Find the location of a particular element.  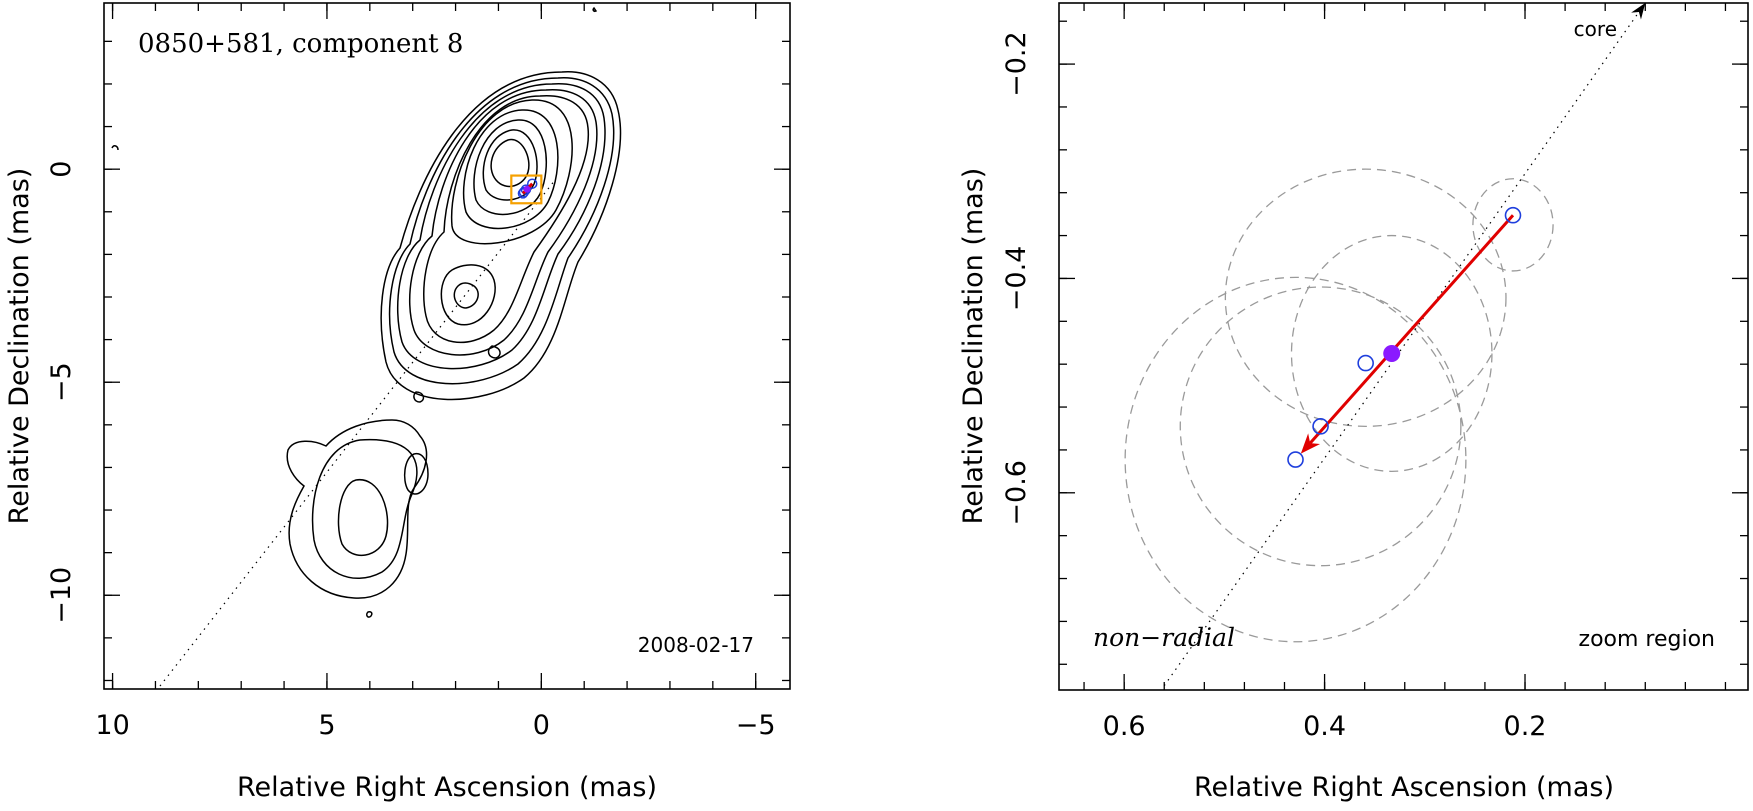

left-x-tick-label: 10 is located at coordinates (112, 725).